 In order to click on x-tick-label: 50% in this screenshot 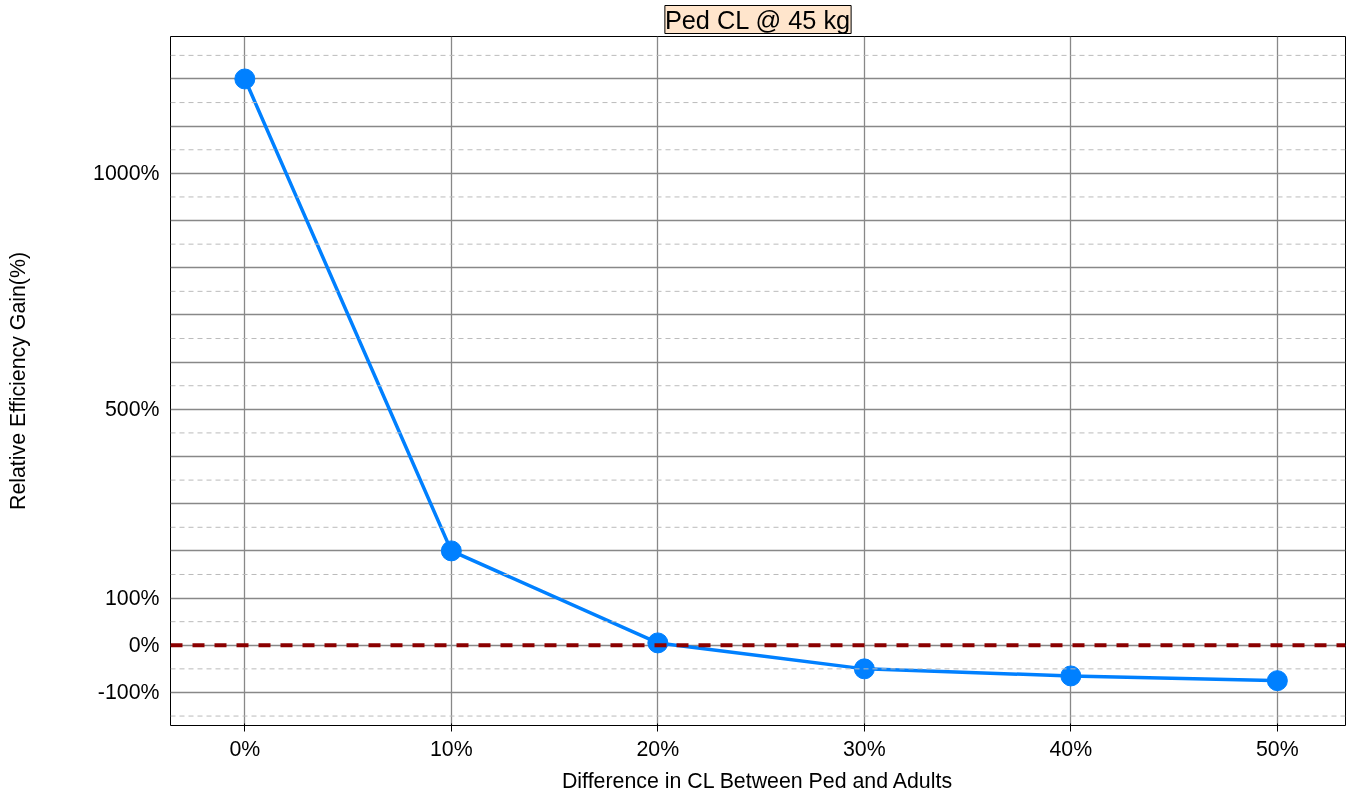, I will do `click(1277, 748)`.